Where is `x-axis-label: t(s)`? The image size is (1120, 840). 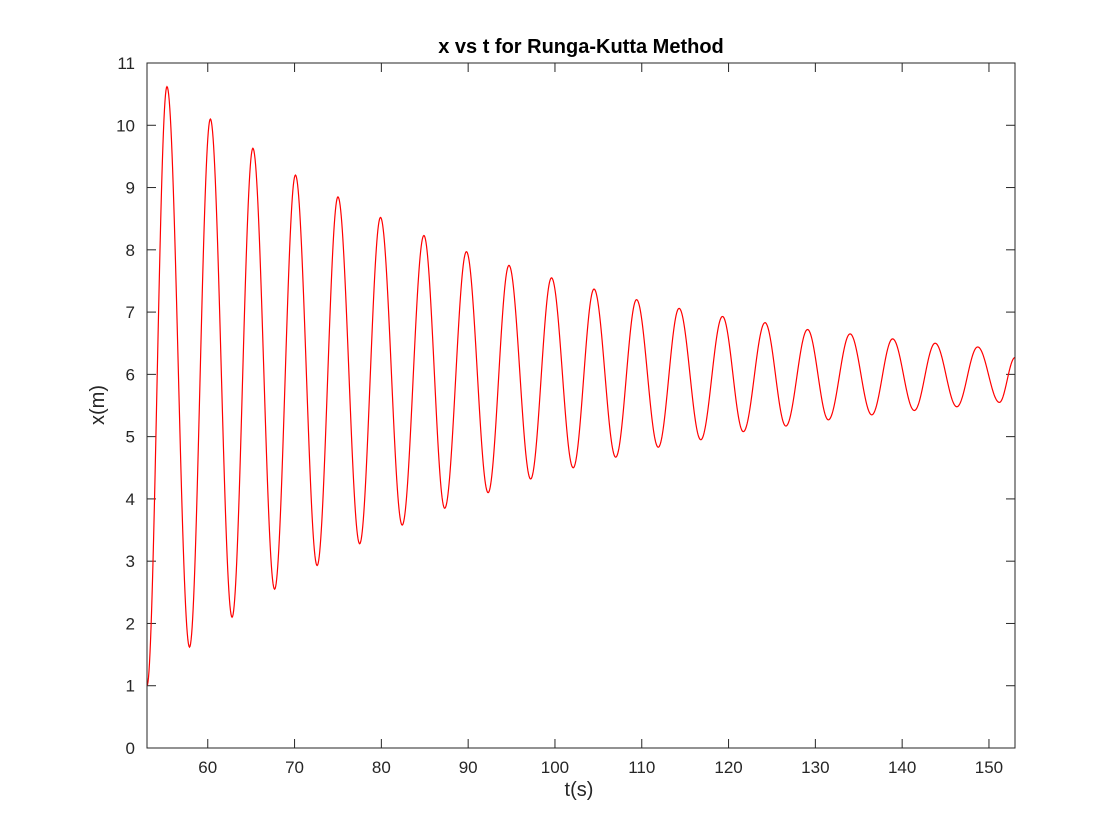 x-axis-label: t(s) is located at coordinates (579, 790).